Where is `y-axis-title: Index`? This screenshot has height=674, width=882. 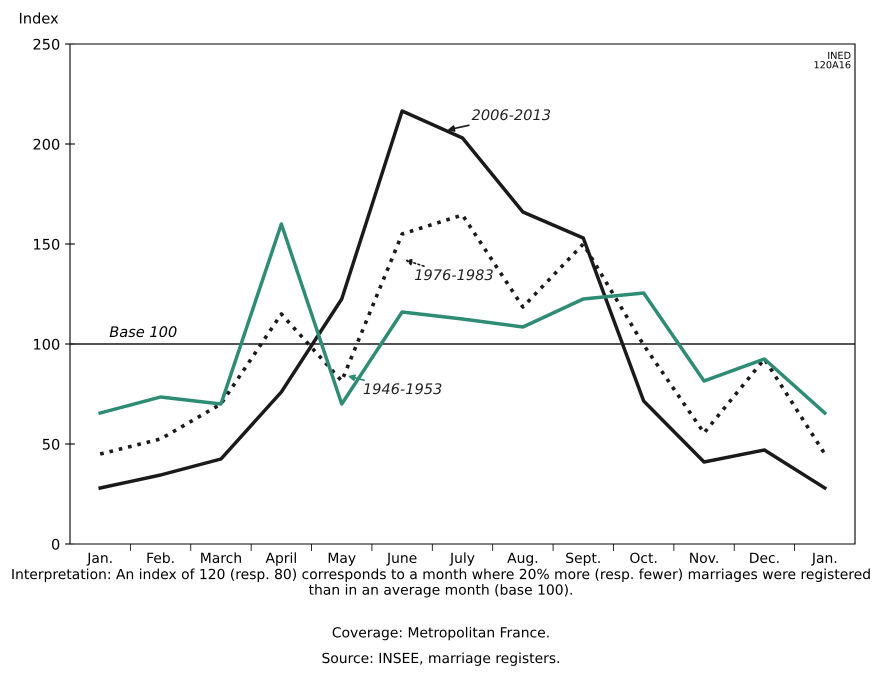
y-axis-title: Index is located at coordinates (39, 18).